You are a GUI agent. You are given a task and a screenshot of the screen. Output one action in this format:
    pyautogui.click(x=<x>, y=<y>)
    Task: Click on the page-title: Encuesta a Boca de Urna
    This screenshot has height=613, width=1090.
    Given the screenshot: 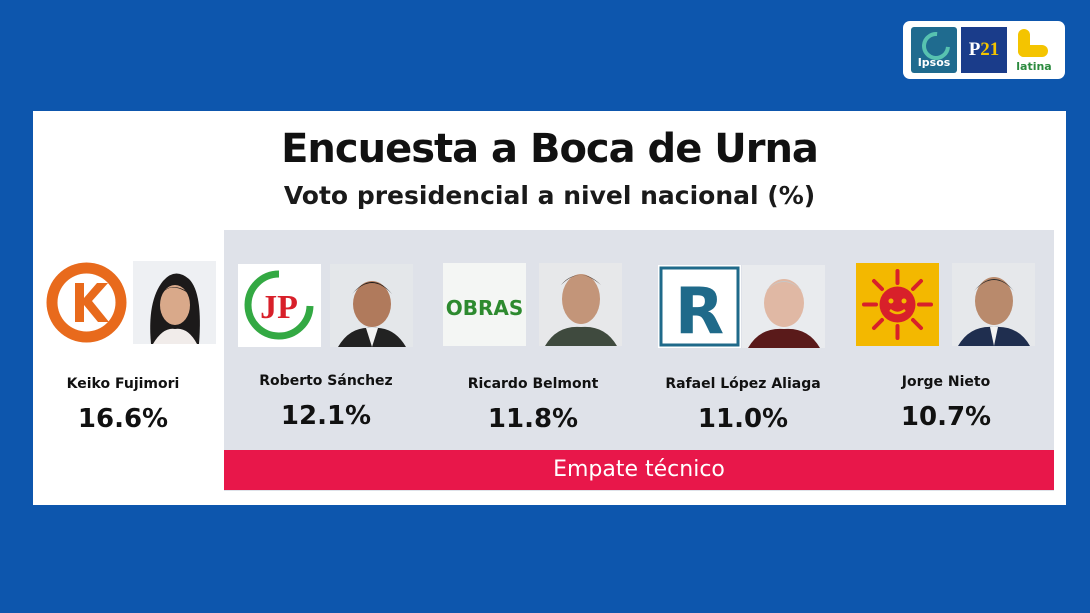 What is the action you would take?
    pyautogui.click(x=550, y=149)
    